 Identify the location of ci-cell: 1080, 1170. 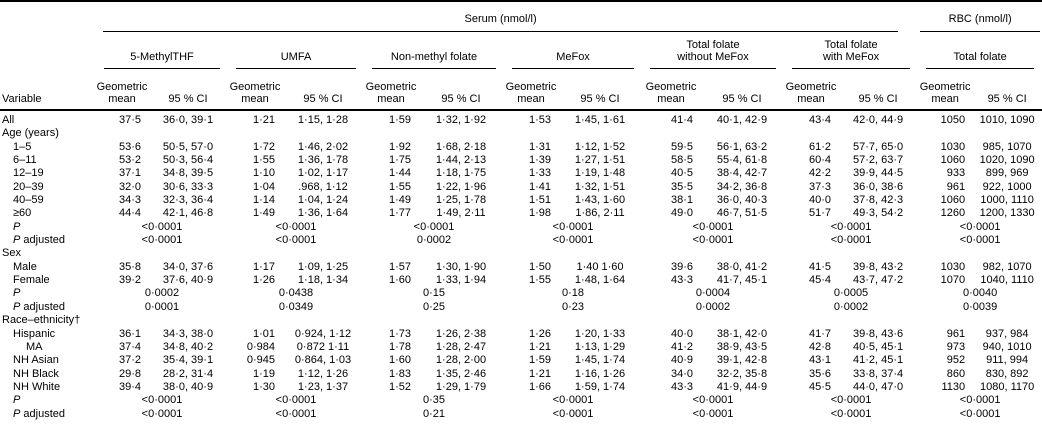
(1007, 386).